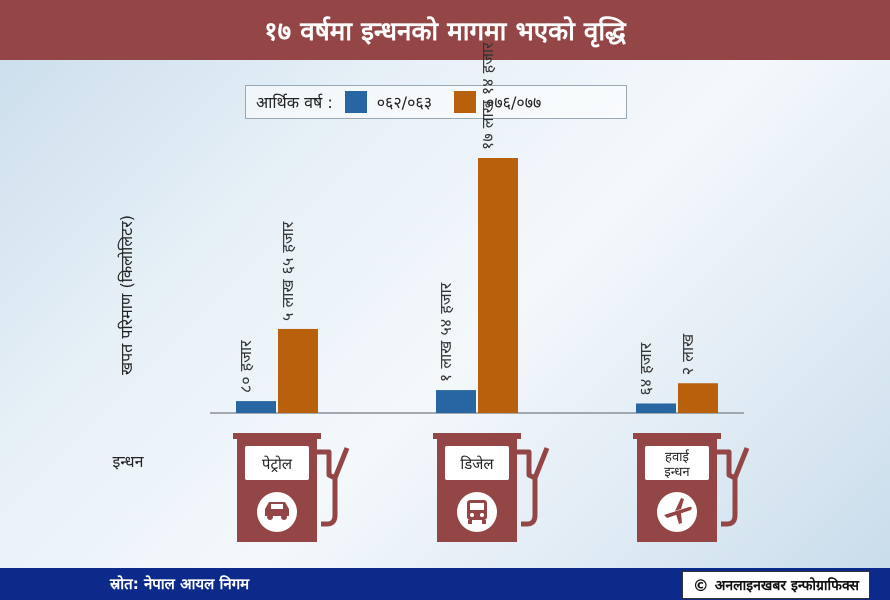  What do you see at coordinates (404, 102) in the screenshot?
I see `legend-entry-series-1: ०६२/०६३` at bounding box center [404, 102].